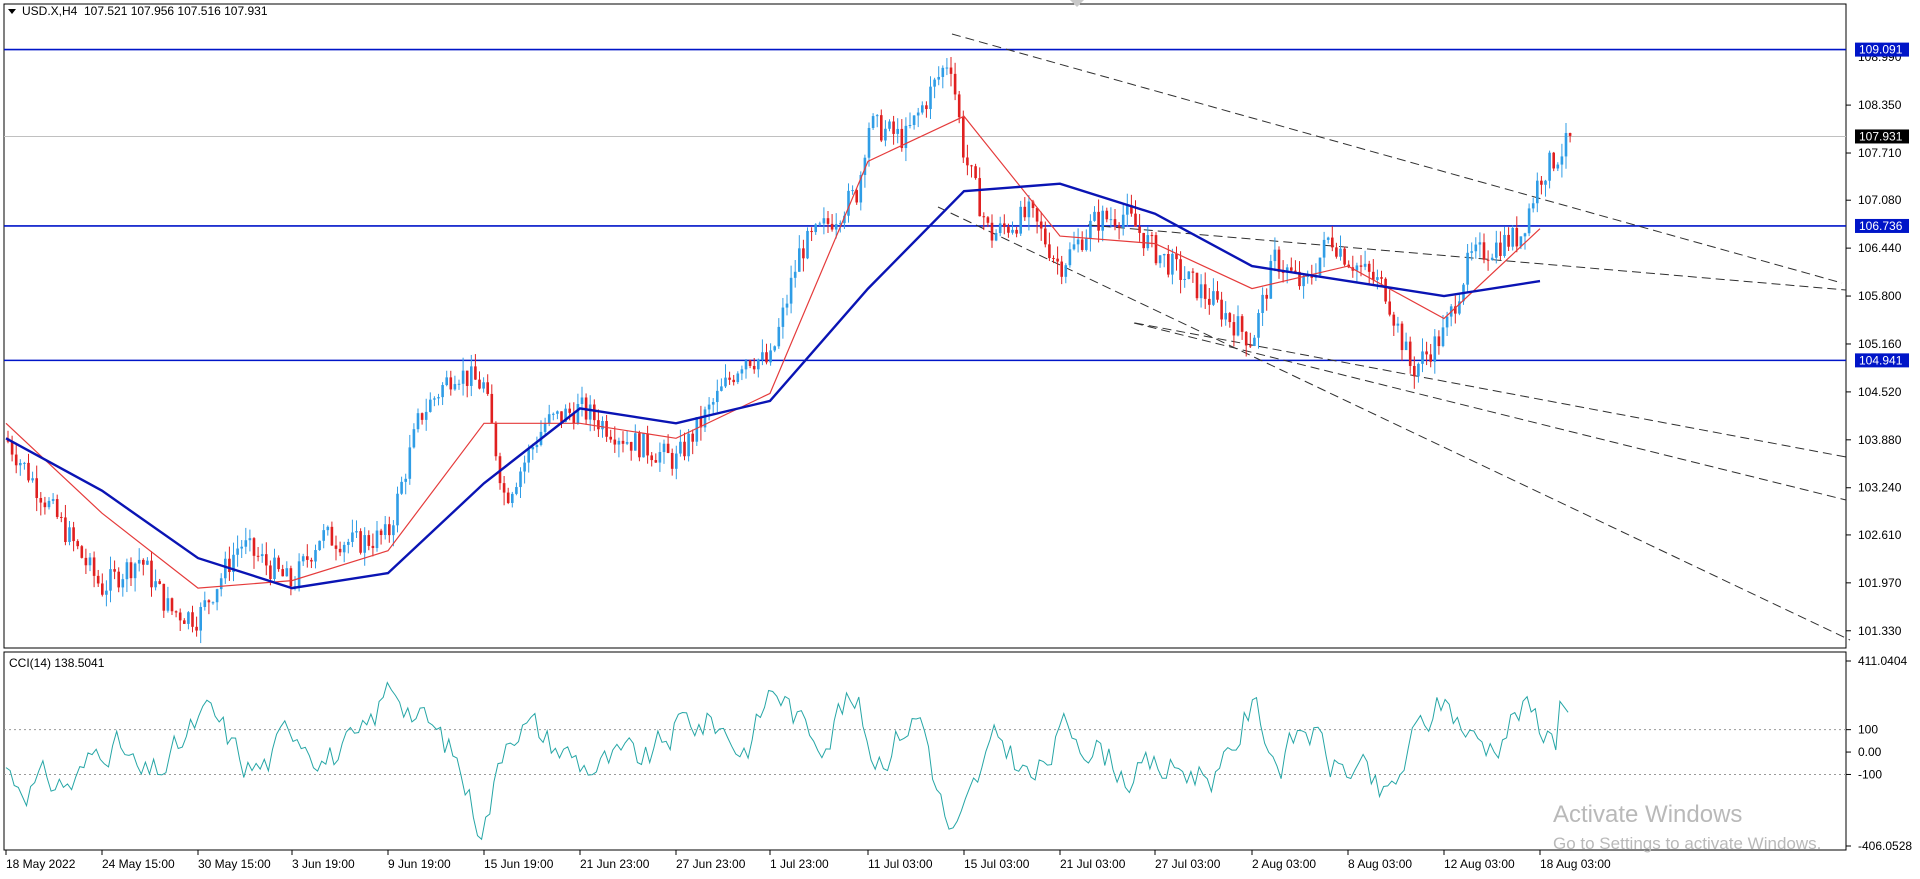 The image size is (1920, 879). What do you see at coordinates (1880, 440) in the screenshot?
I see `price-tick-label: 103.880` at bounding box center [1880, 440].